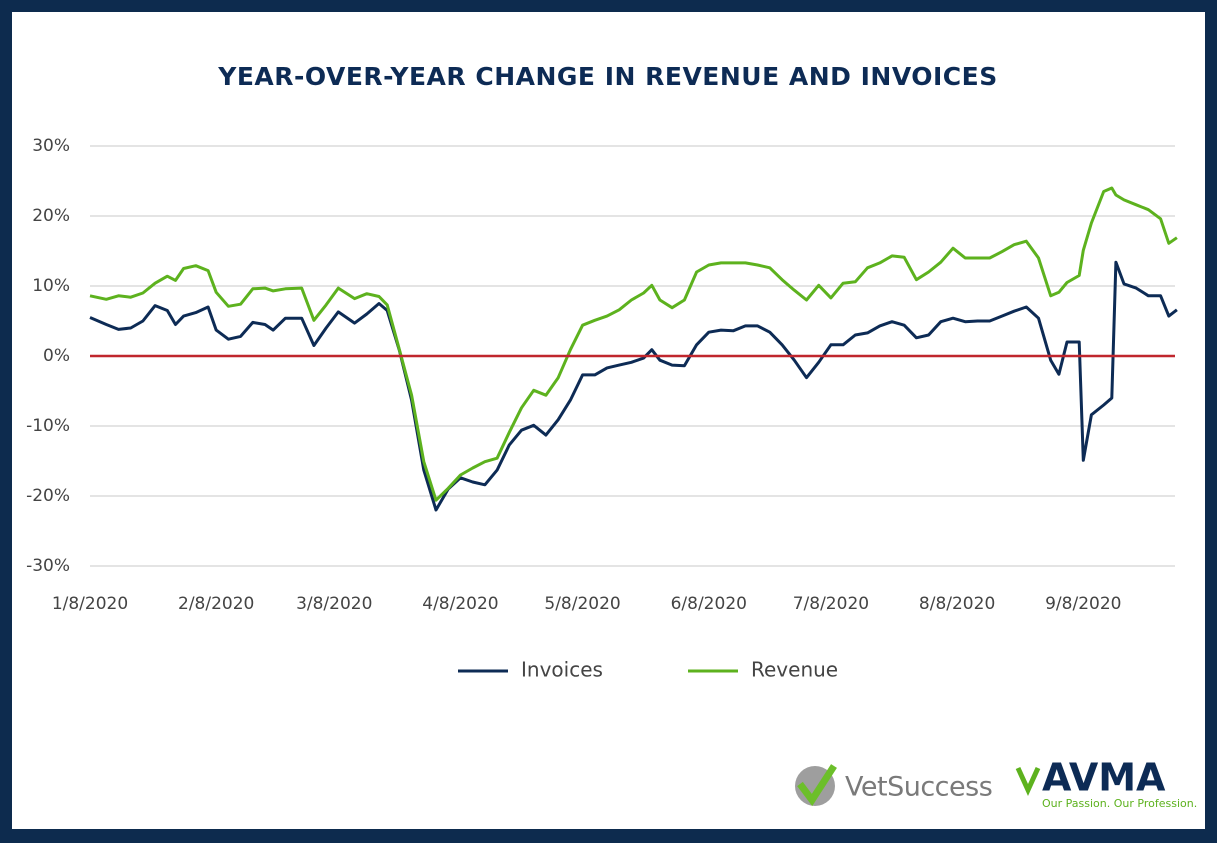  Describe the element at coordinates (51, 286) in the screenshot. I see `y-tick-label: 10%` at that location.